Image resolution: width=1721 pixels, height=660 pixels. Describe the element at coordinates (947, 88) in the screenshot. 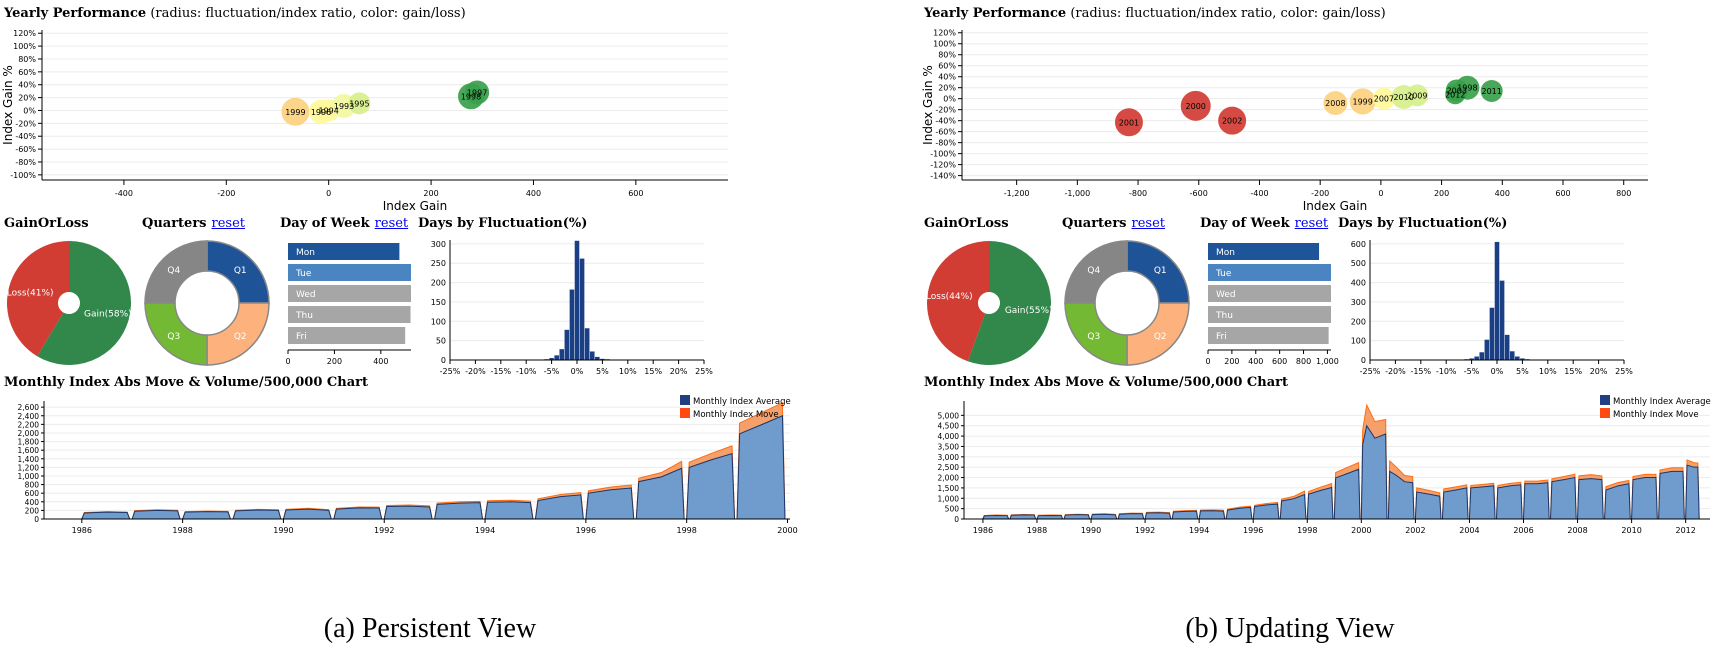

I see `y-tick-label: 20%` at that location.